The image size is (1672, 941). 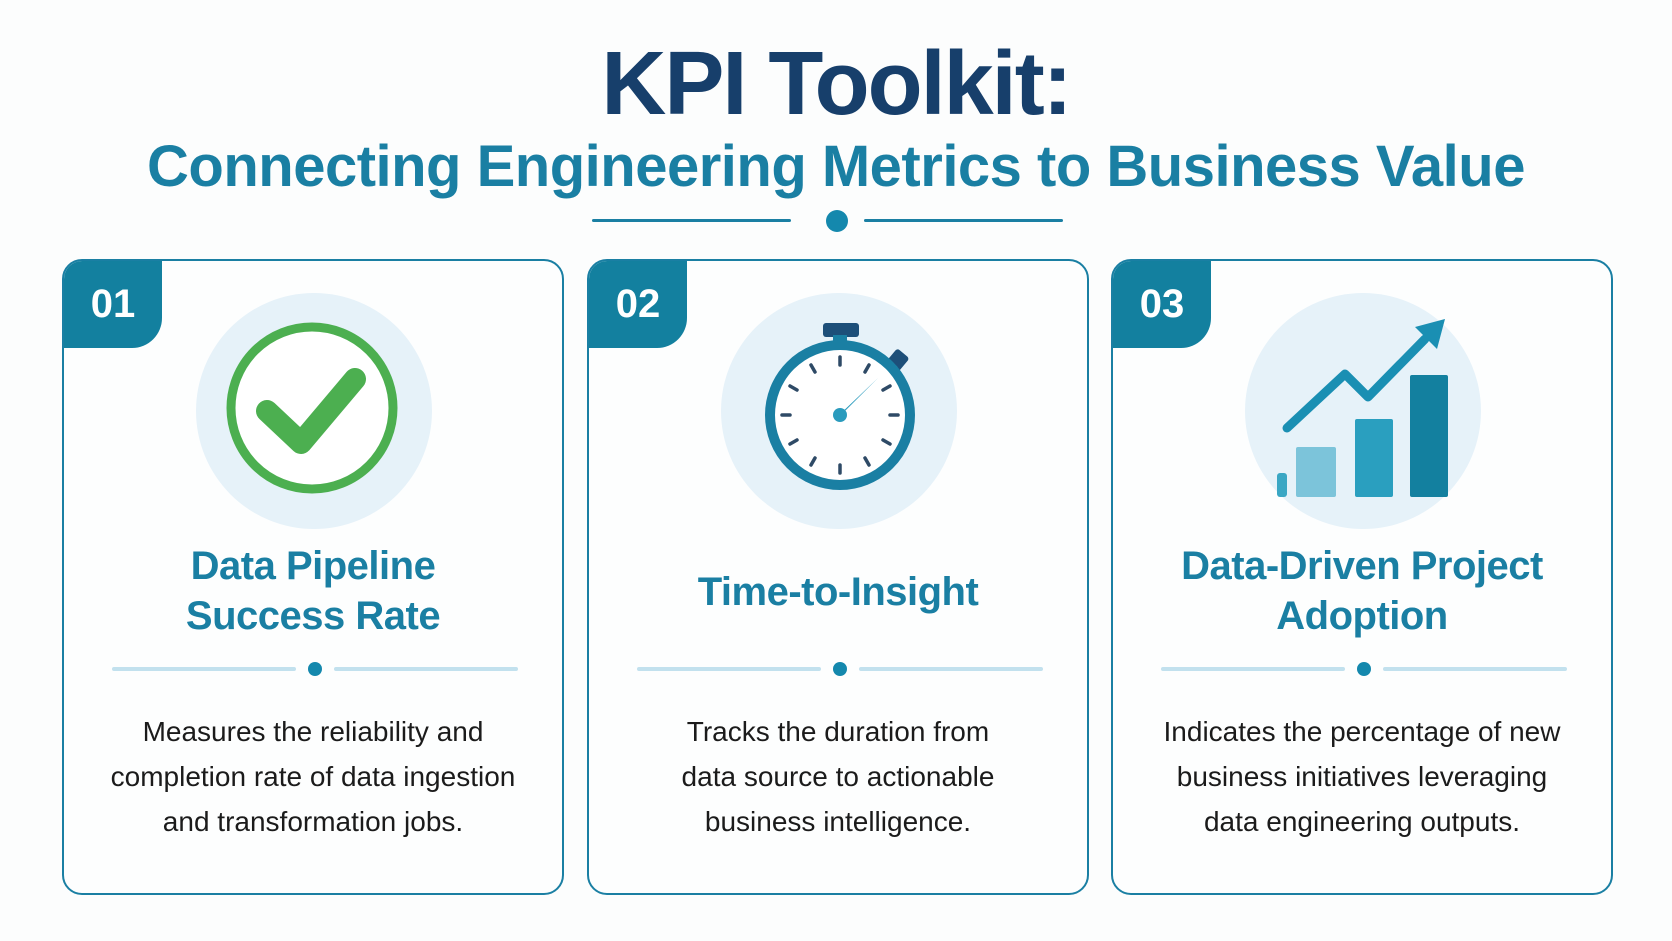 What do you see at coordinates (1162, 304) in the screenshot?
I see `card-number-badge: 03` at bounding box center [1162, 304].